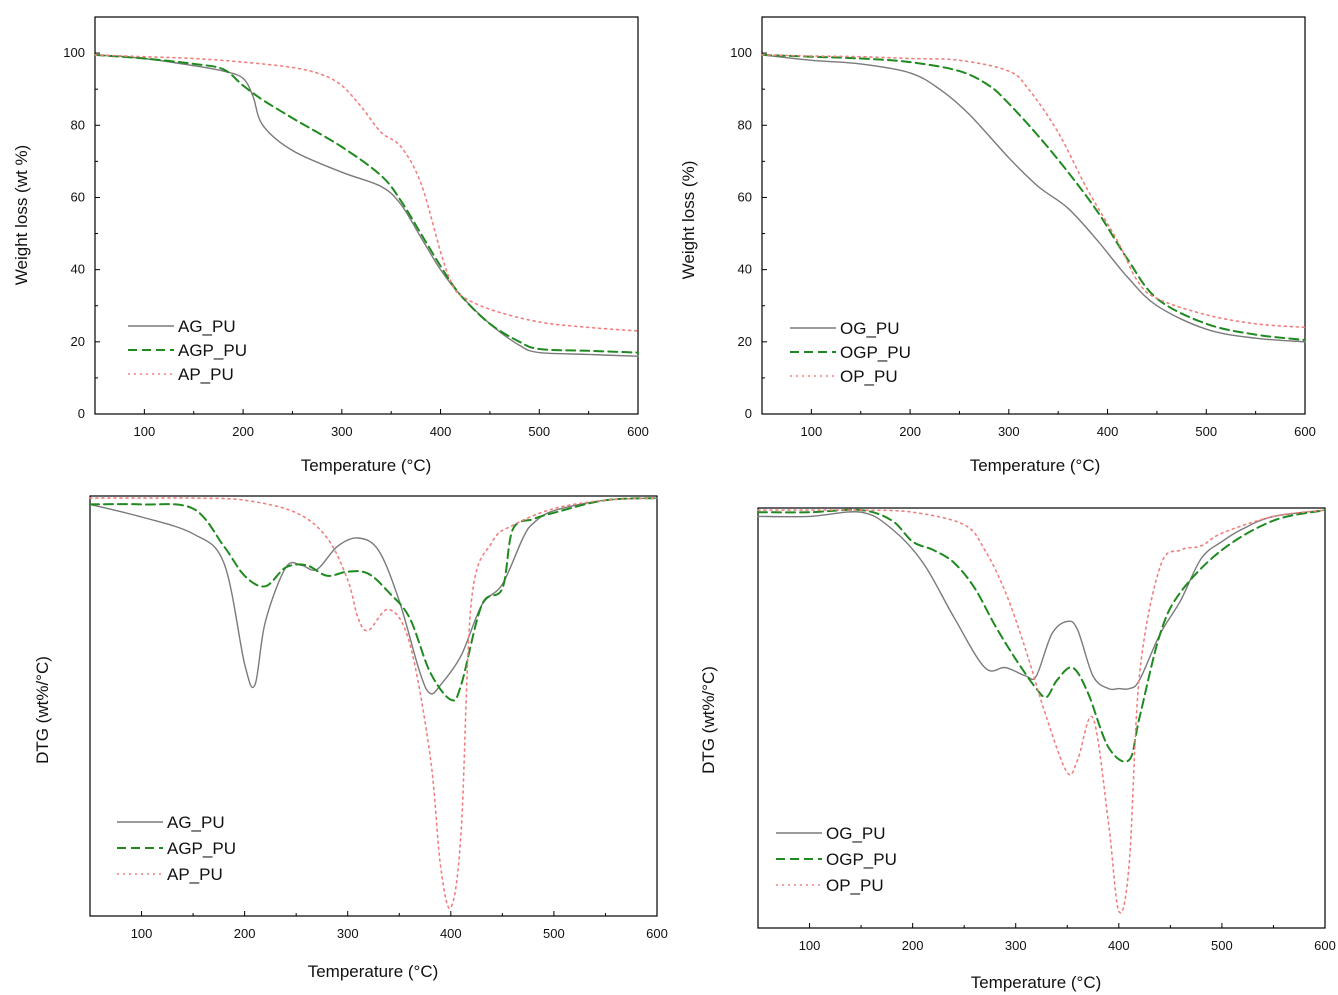 The height and width of the screenshot is (995, 1338). What do you see at coordinates (1033, 191) in the screenshot?
I see `series-line-op-pu` at bounding box center [1033, 191].